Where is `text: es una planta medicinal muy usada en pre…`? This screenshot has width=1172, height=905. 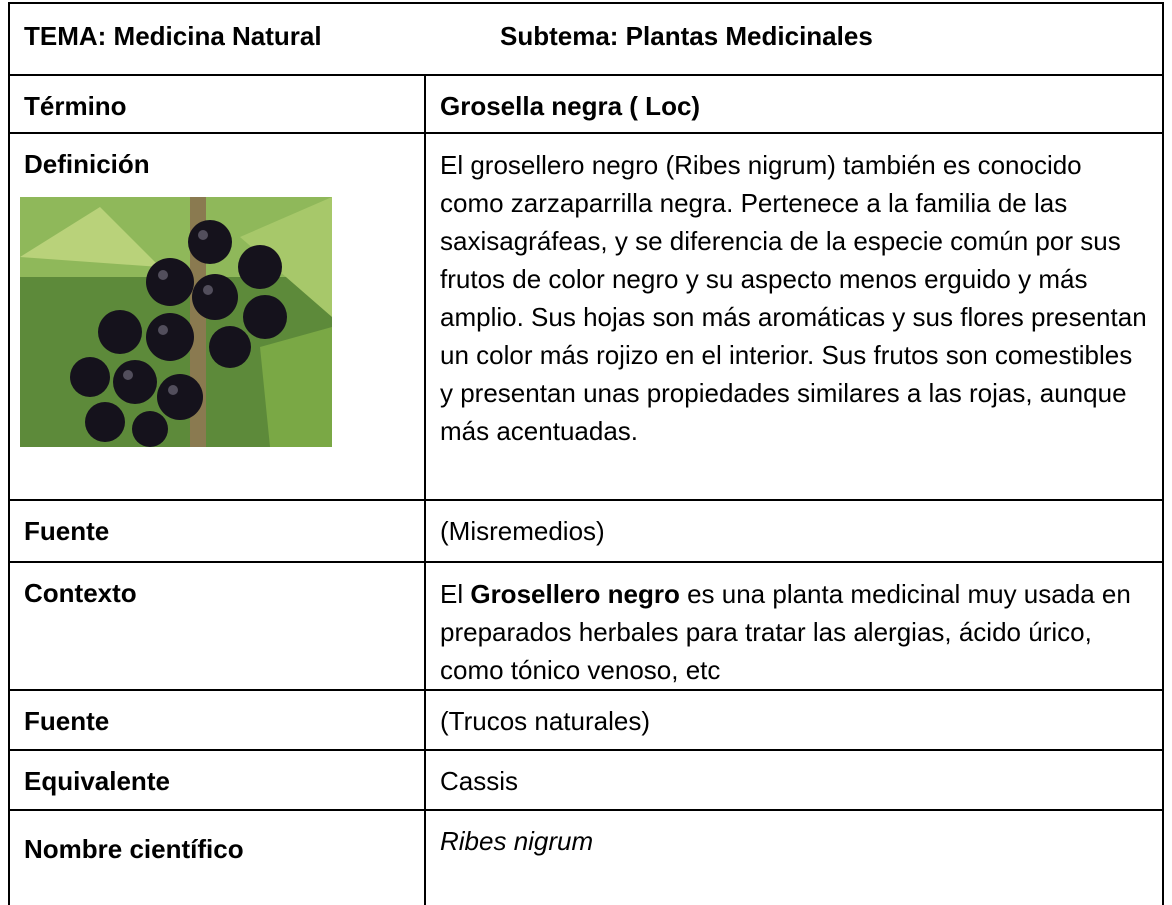 text: es una planta medicinal muy usada en pre… is located at coordinates (785, 632).